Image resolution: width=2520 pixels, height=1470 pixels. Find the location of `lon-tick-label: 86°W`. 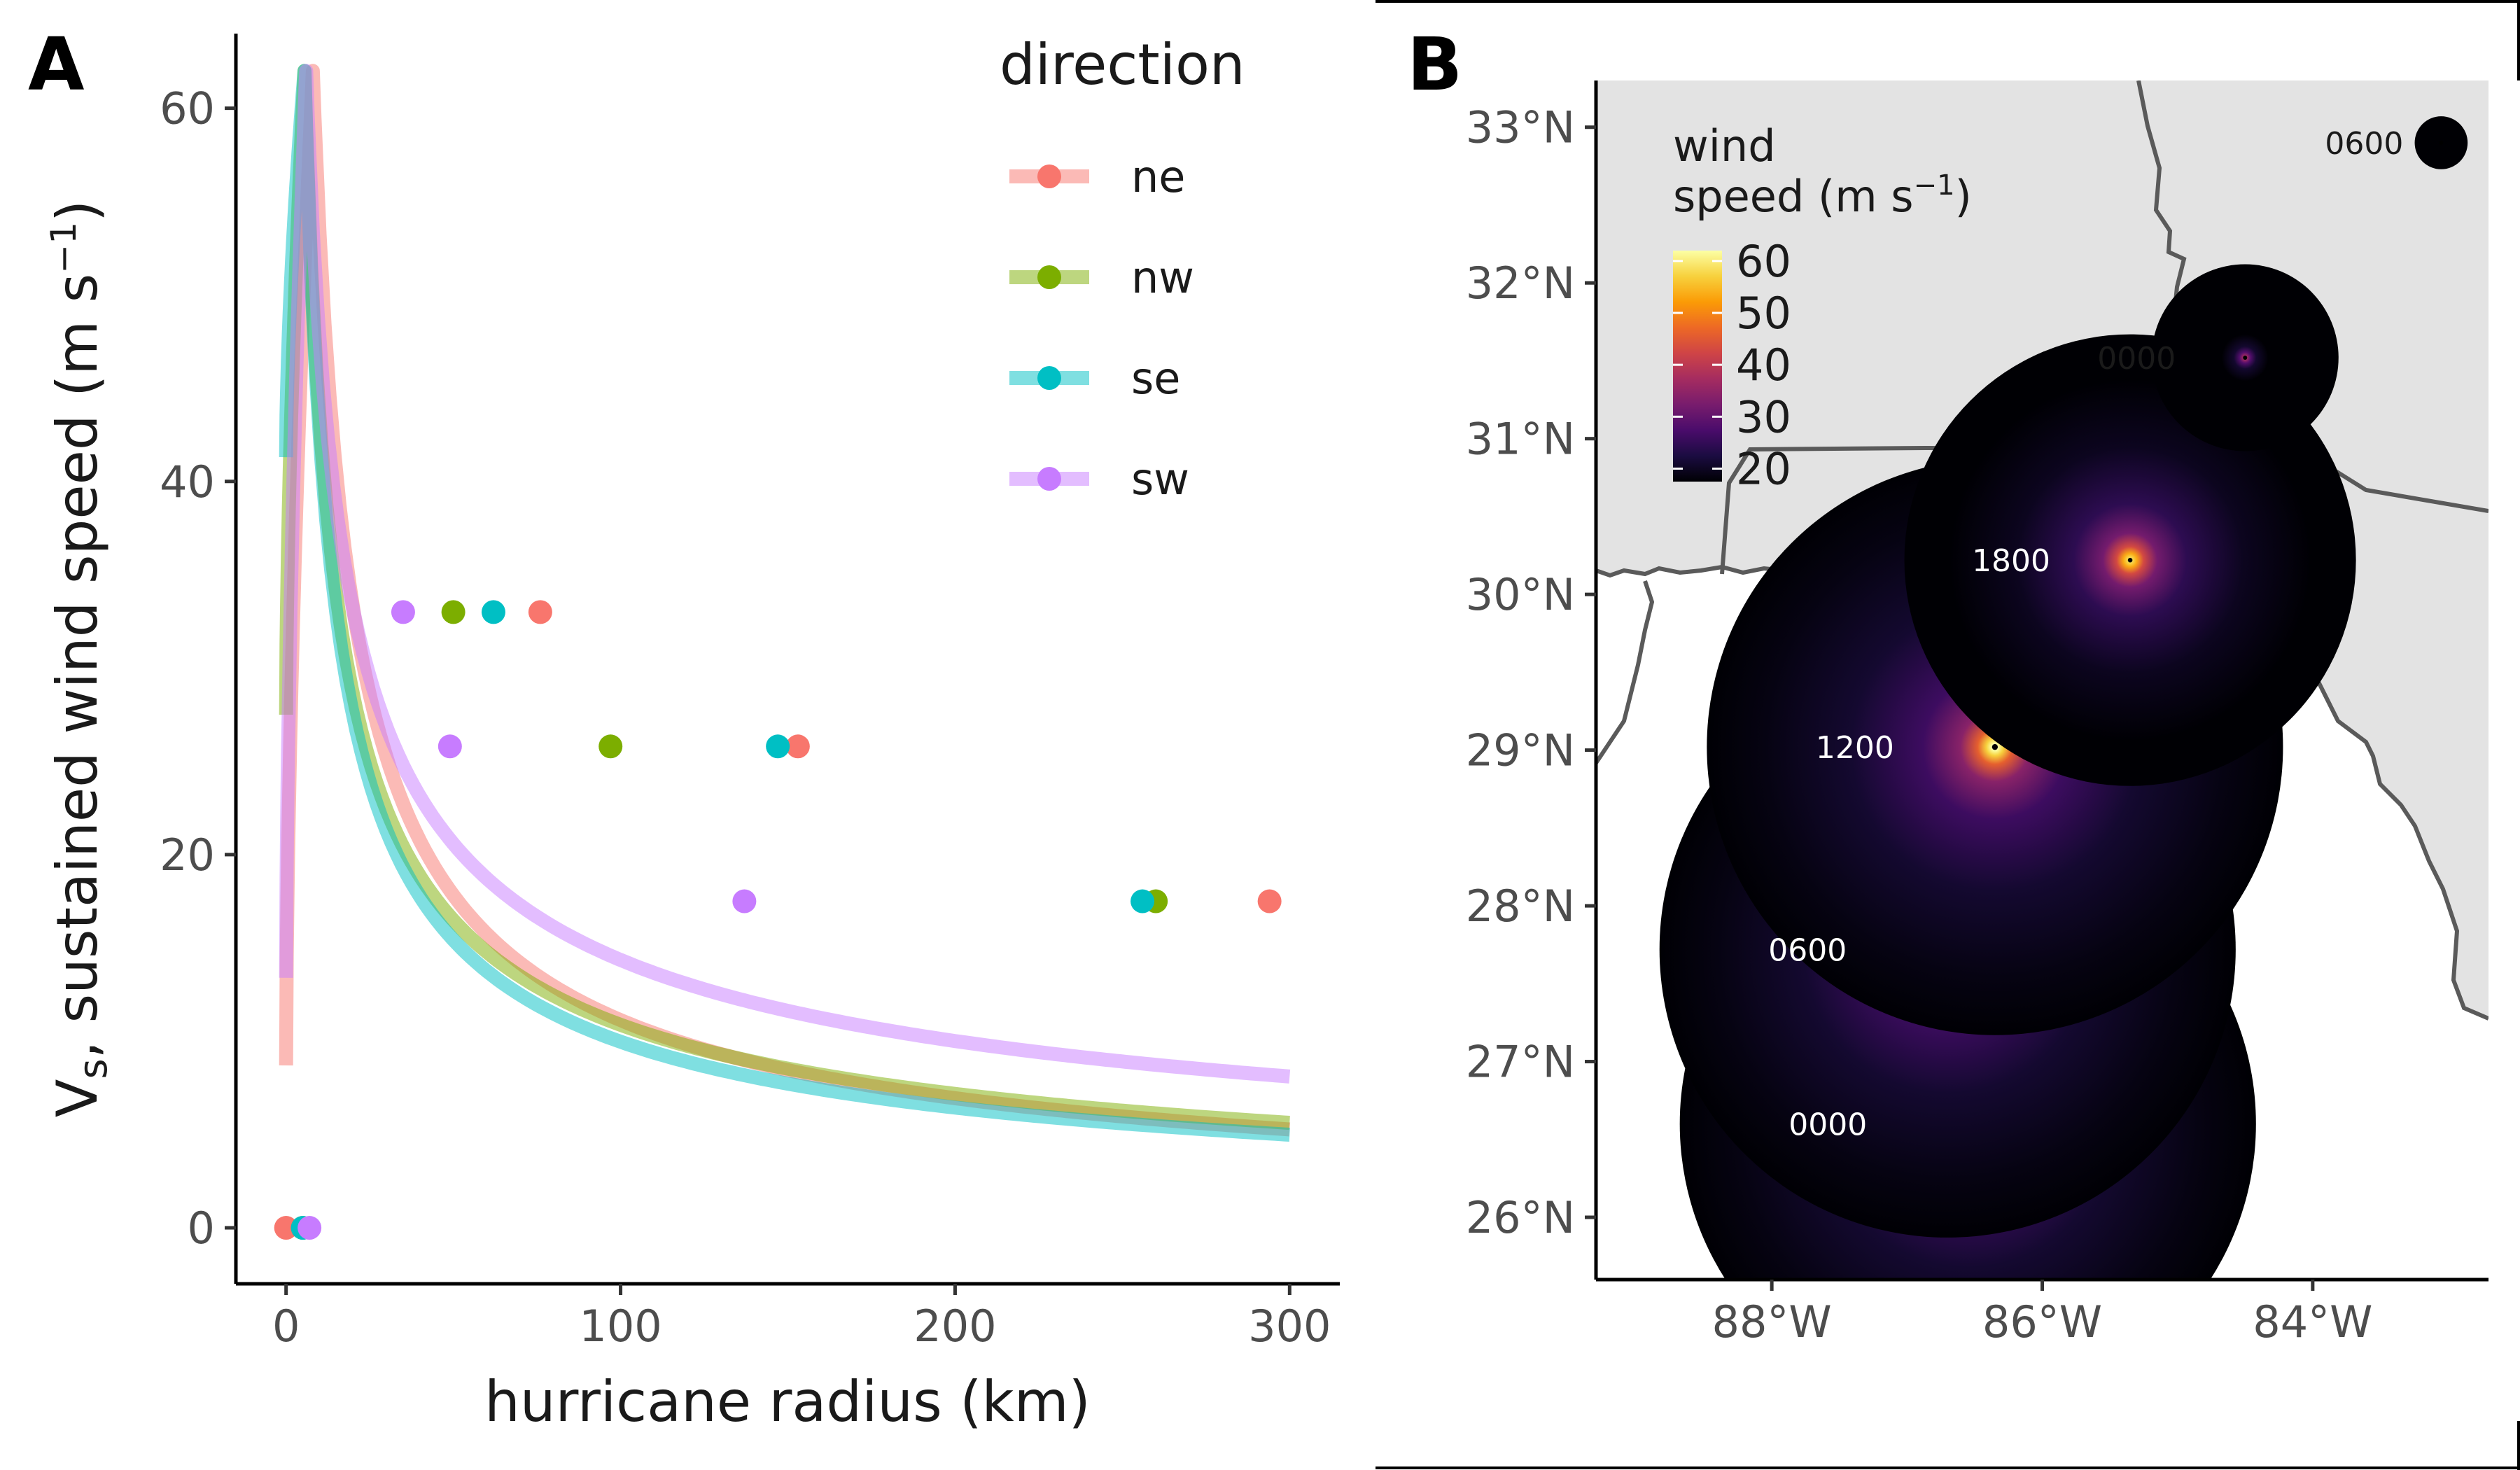

lon-tick-label: 86°W is located at coordinates (2042, 1322).